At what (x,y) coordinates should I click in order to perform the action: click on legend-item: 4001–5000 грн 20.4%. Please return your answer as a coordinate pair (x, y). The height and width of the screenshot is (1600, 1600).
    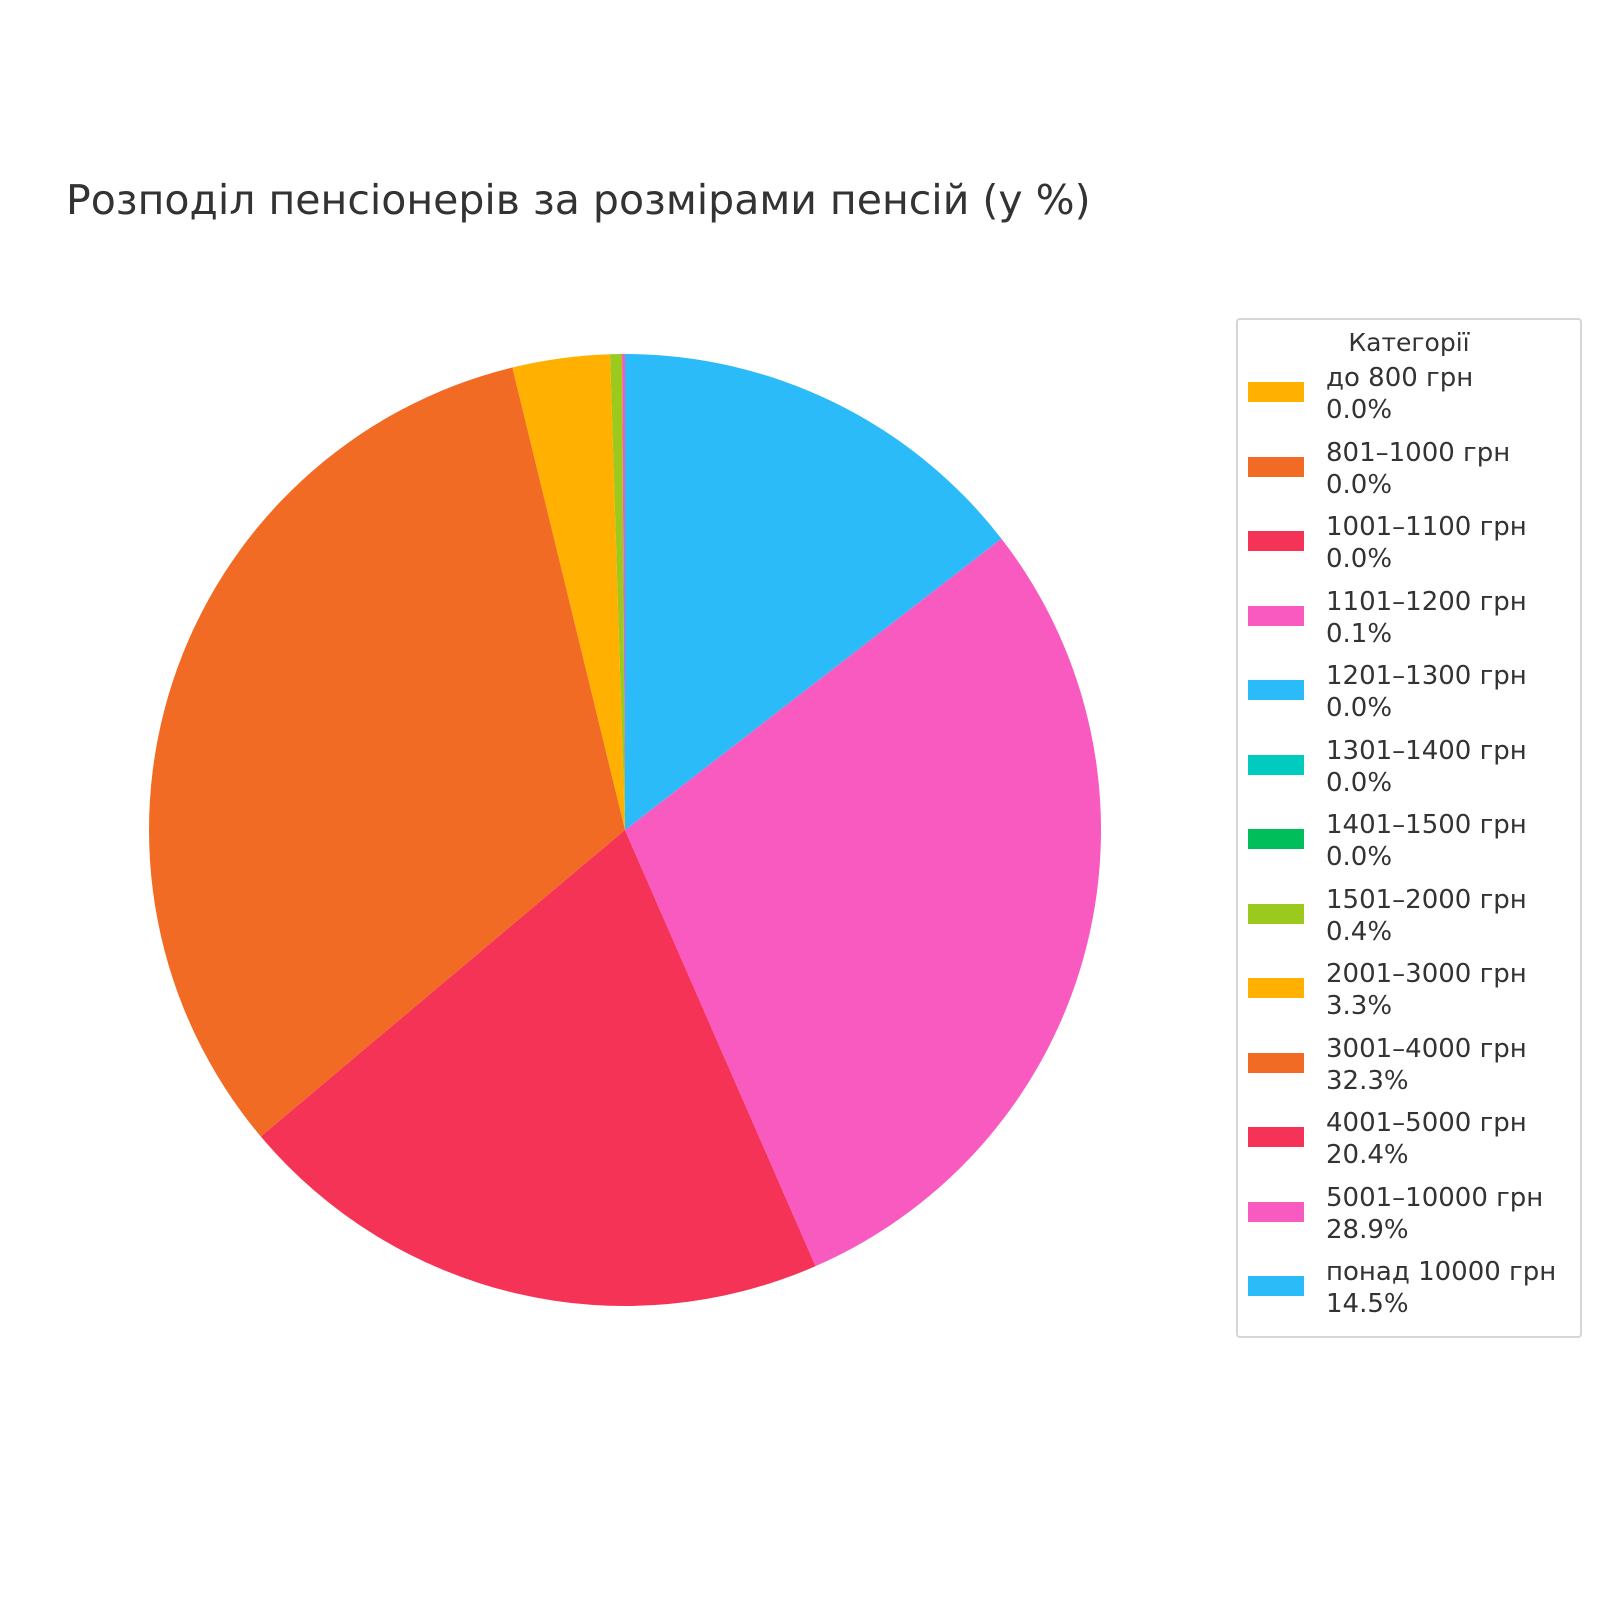
    Looking at the image, I should click on (1409, 1144).